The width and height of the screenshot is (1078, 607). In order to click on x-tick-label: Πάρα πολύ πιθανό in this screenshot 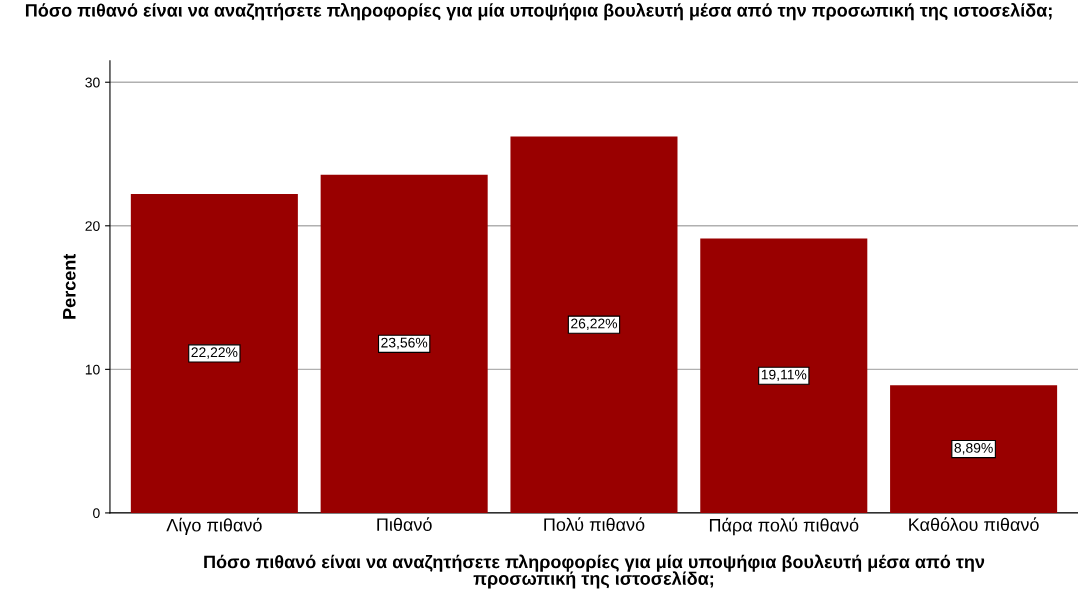, I will do `click(784, 526)`.